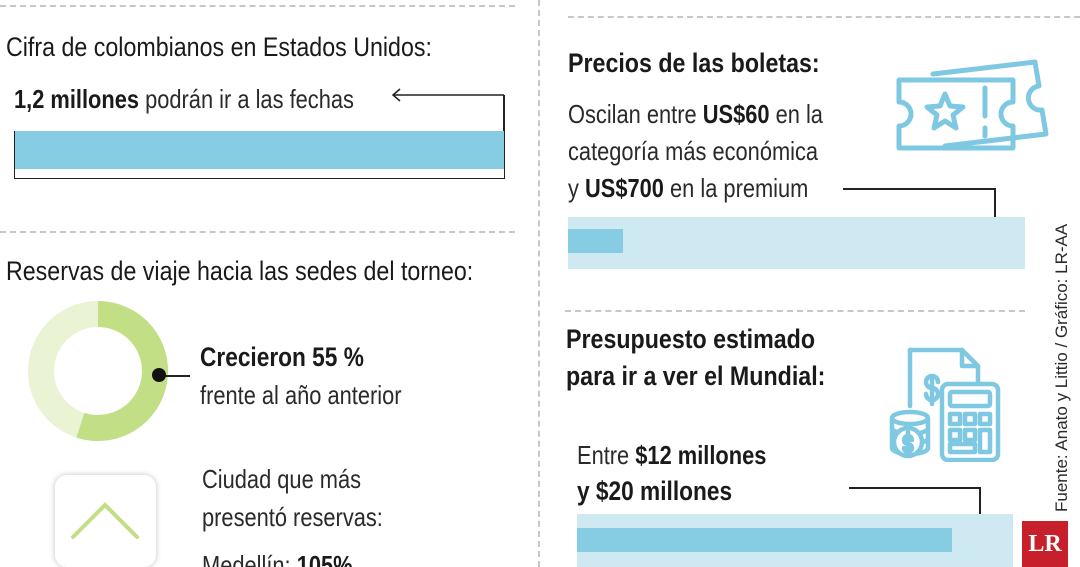 This screenshot has width=1080, height=567. Describe the element at coordinates (655, 491) in the screenshot. I see `budget-line2: y $20 millones` at that location.